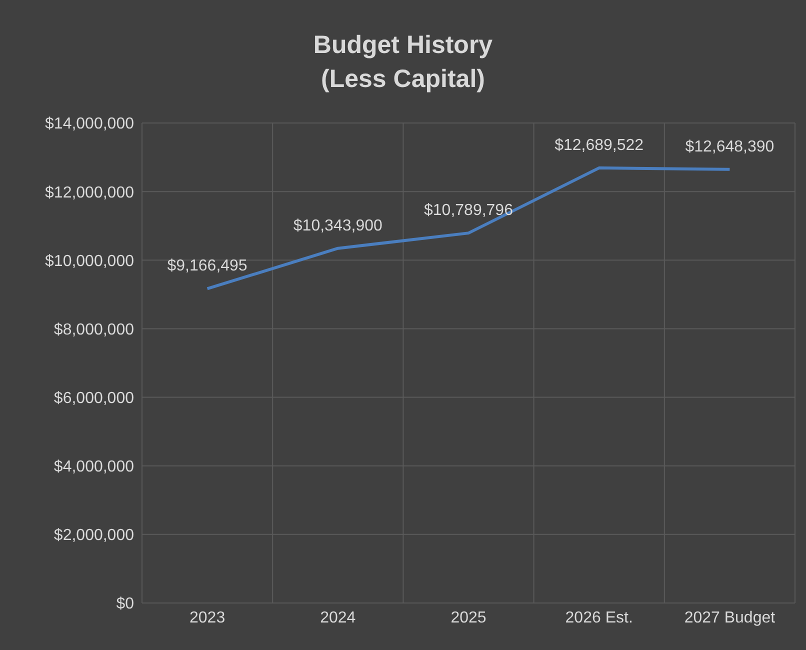 The image size is (806, 650). I want to click on data-label: $10,343,900, so click(337, 225).